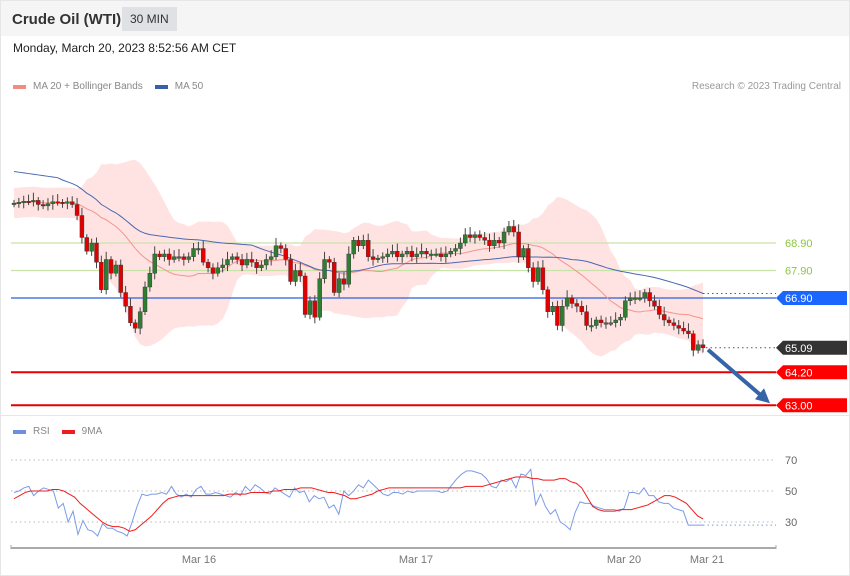 The image size is (850, 576). Describe the element at coordinates (68, 431) in the screenshot. I see `9ma-swatch-icon` at that location.